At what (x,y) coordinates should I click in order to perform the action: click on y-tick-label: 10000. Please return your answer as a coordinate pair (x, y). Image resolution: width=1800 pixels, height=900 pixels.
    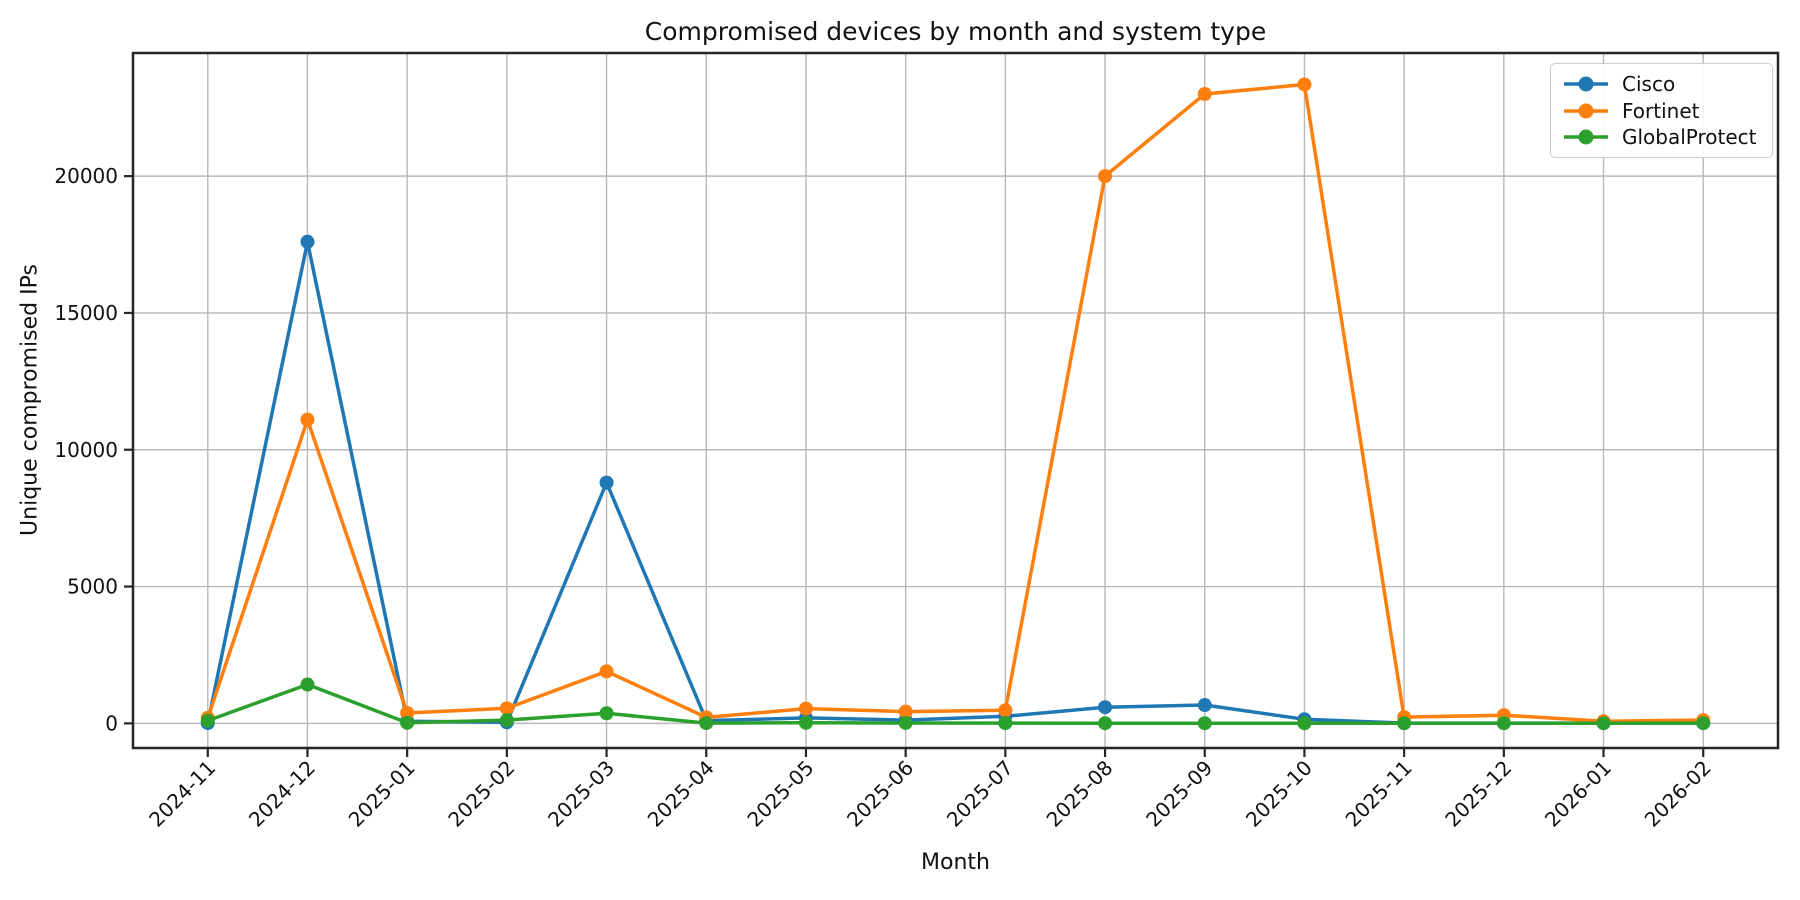
    Looking at the image, I should click on (86, 450).